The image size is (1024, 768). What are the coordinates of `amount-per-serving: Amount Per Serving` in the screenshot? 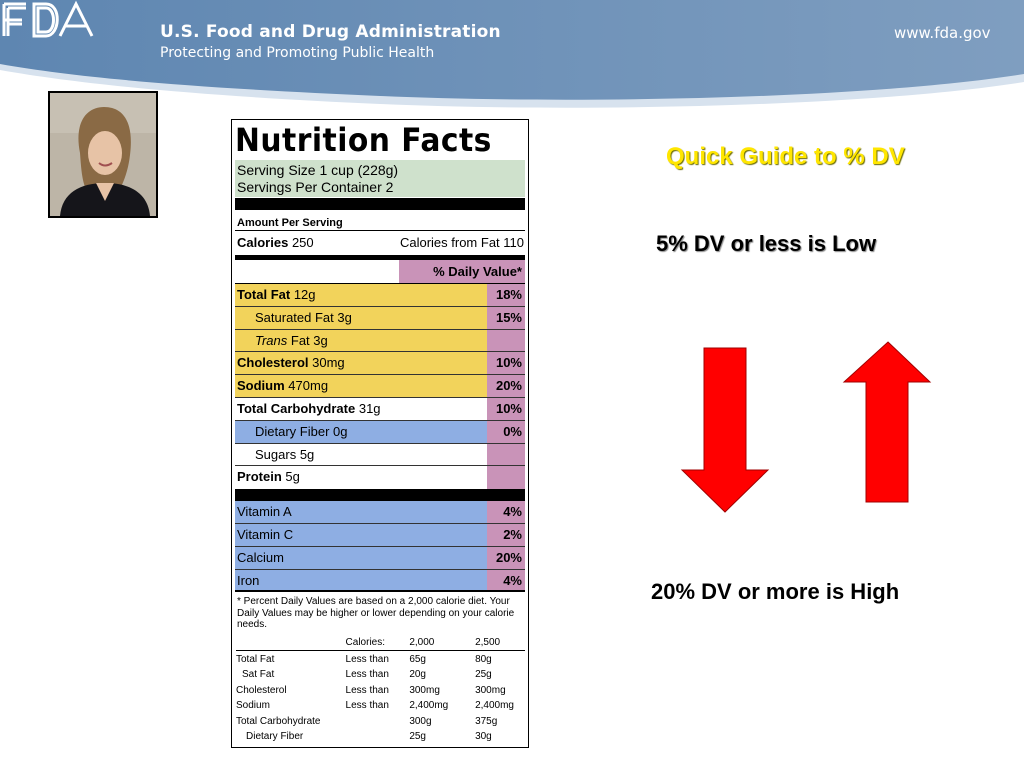 It's located at (380, 222).